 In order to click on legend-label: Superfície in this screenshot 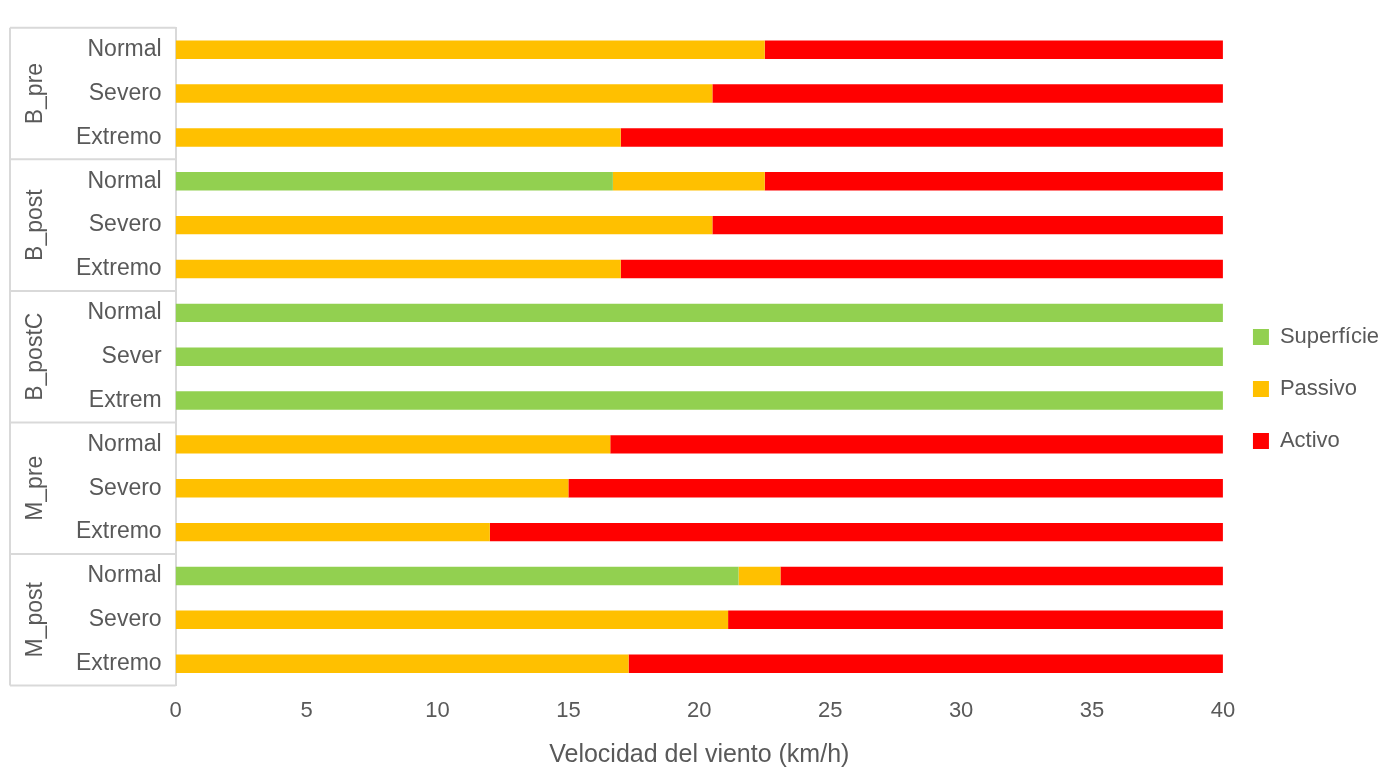, I will do `click(1329, 336)`.